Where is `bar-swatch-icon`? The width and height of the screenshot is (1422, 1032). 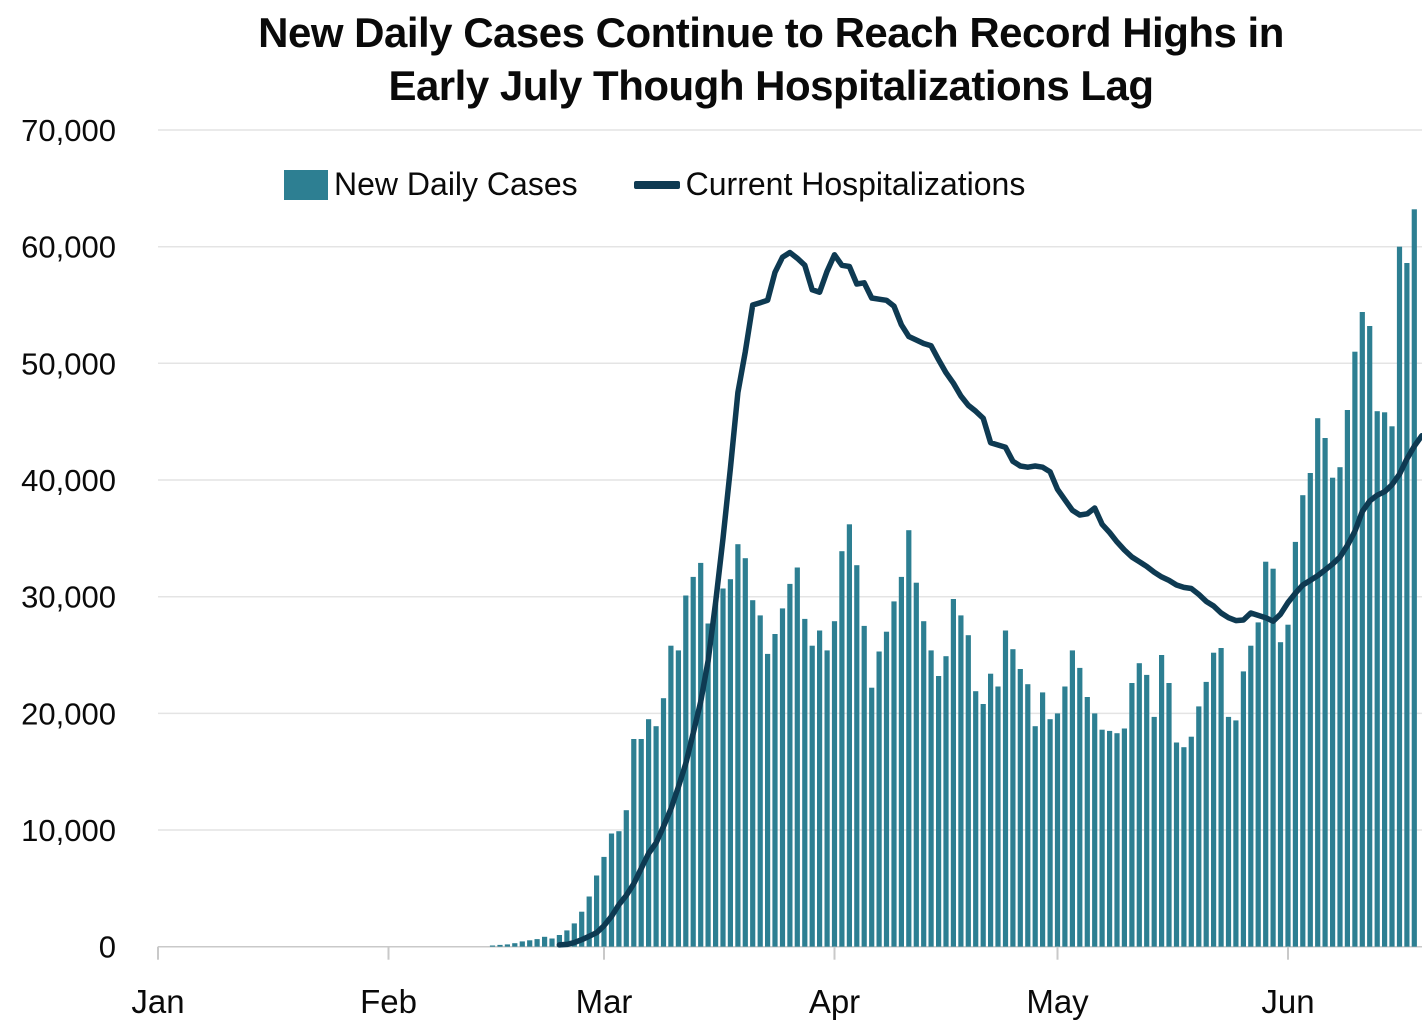
bar-swatch-icon is located at coordinates (306, 184).